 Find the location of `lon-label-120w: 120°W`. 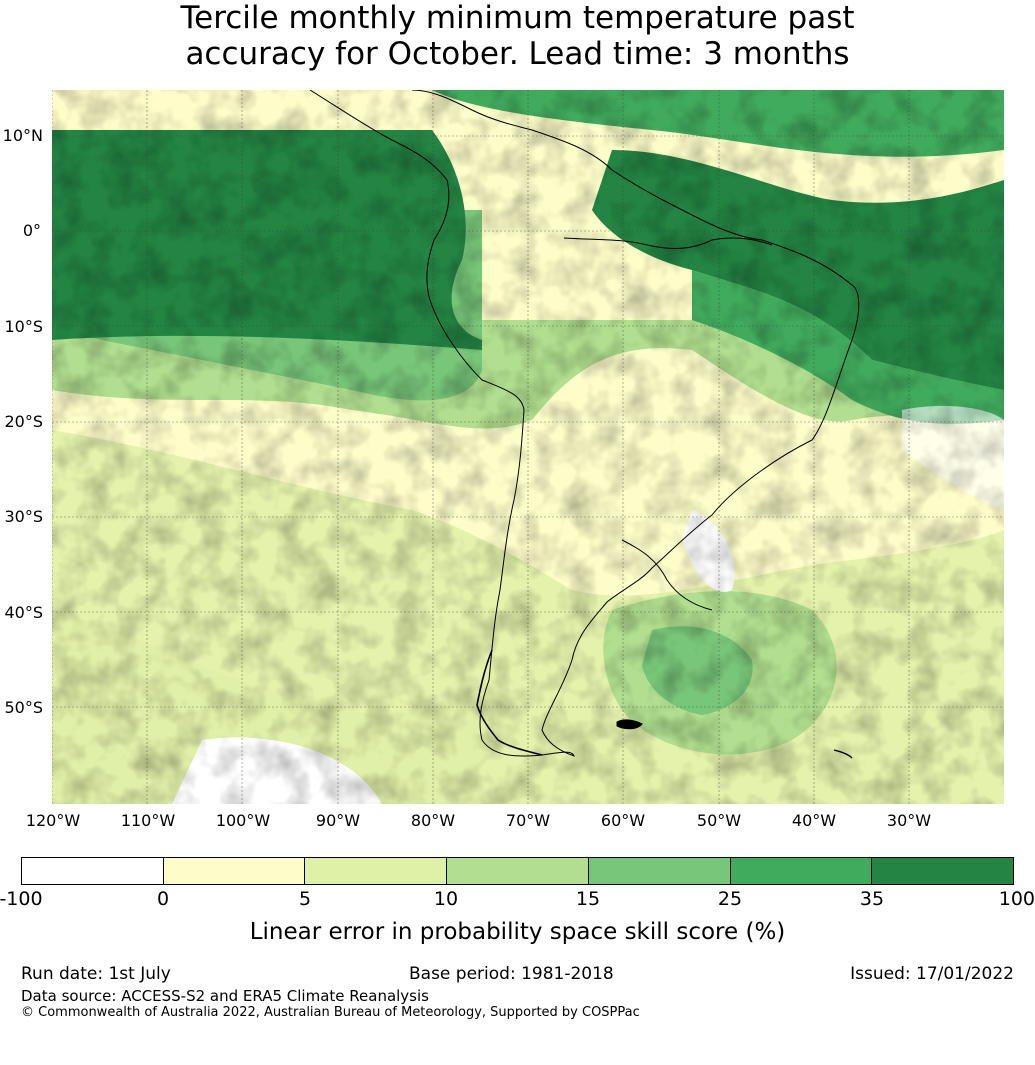

lon-label-120w: 120°W is located at coordinates (53, 820).